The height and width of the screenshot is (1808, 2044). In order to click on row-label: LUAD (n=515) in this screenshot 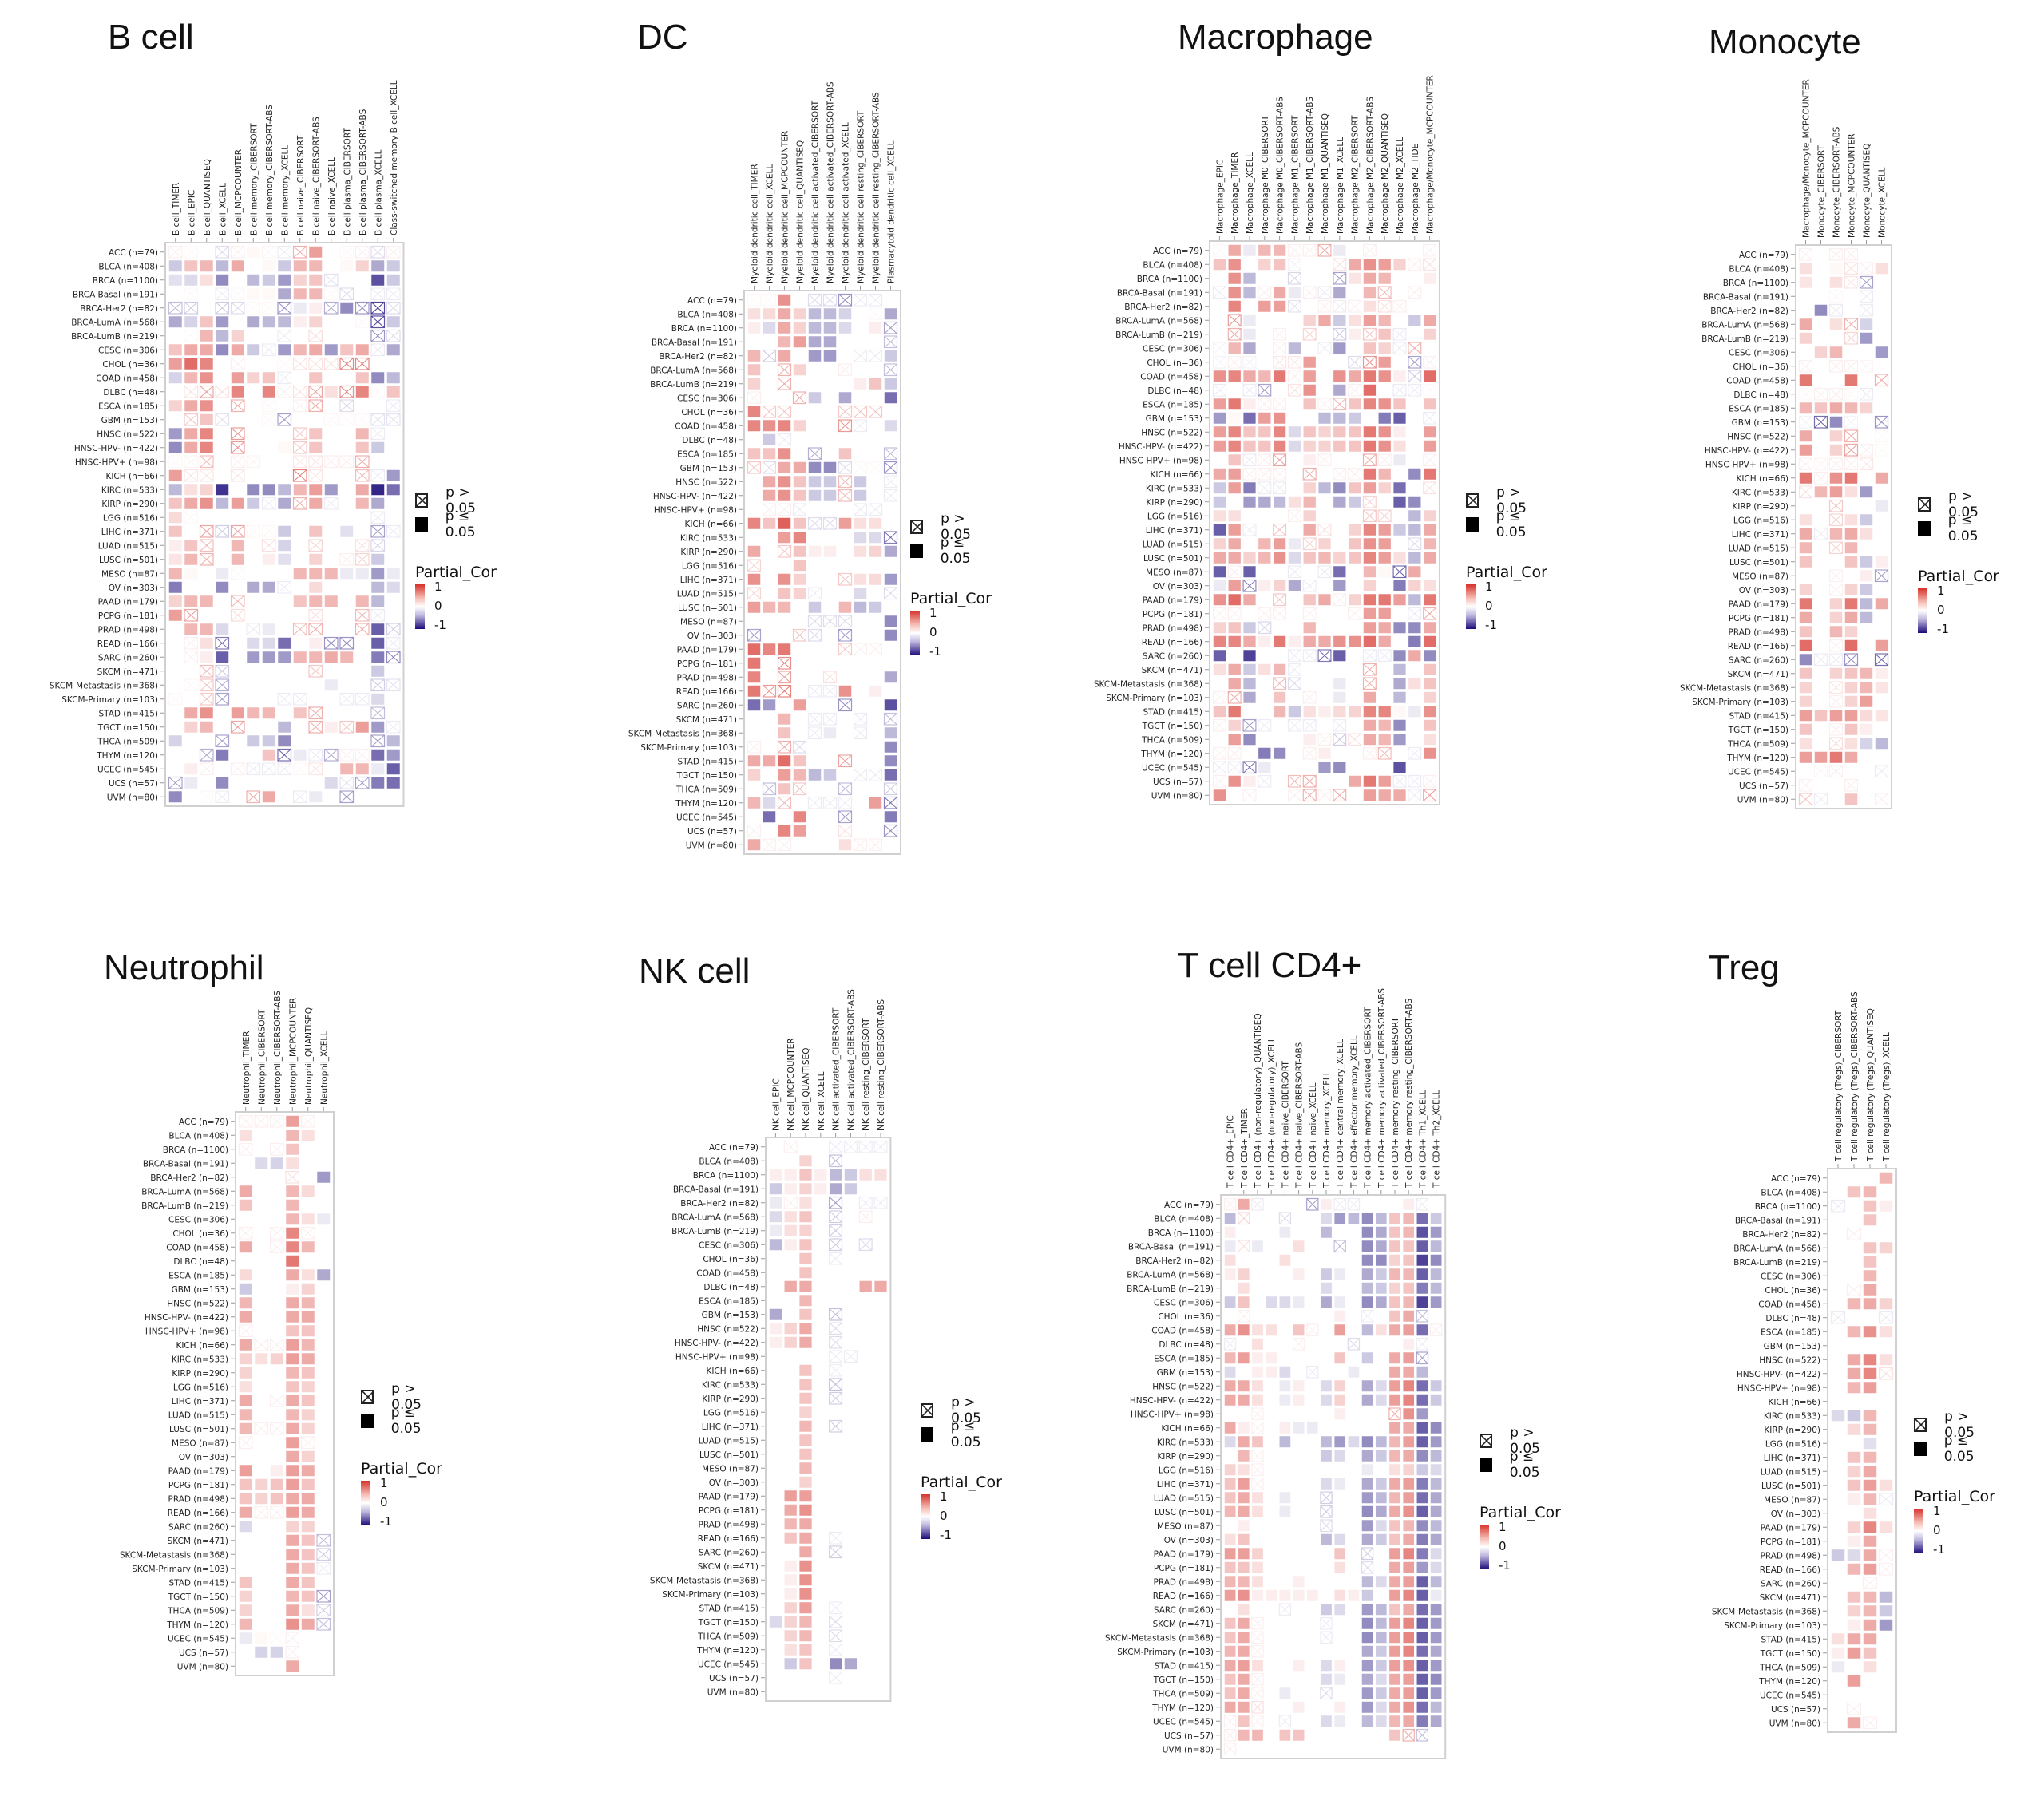, I will do `click(1790, 1472)`.